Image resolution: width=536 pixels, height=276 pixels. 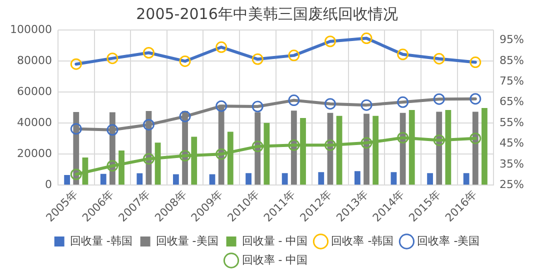 What do you see at coordinates (512, 101) in the screenshot?
I see `y2-tick-label: 65%` at bounding box center [512, 101].